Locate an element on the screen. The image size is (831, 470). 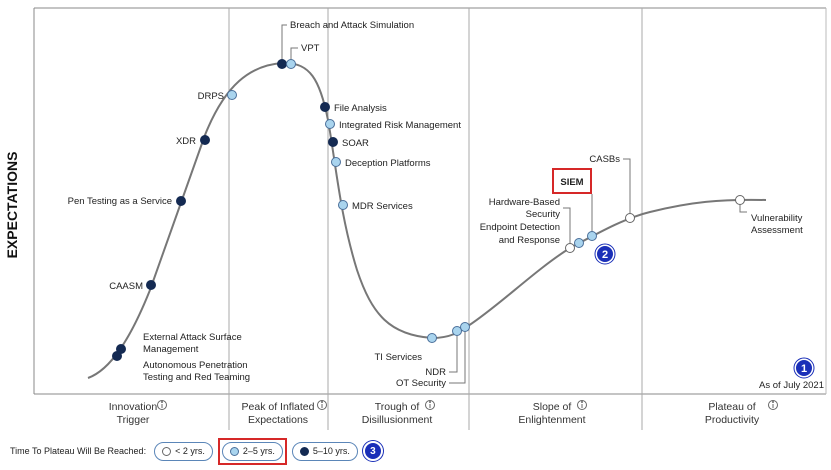
tech-label: and Response is located at coordinates (529, 240).